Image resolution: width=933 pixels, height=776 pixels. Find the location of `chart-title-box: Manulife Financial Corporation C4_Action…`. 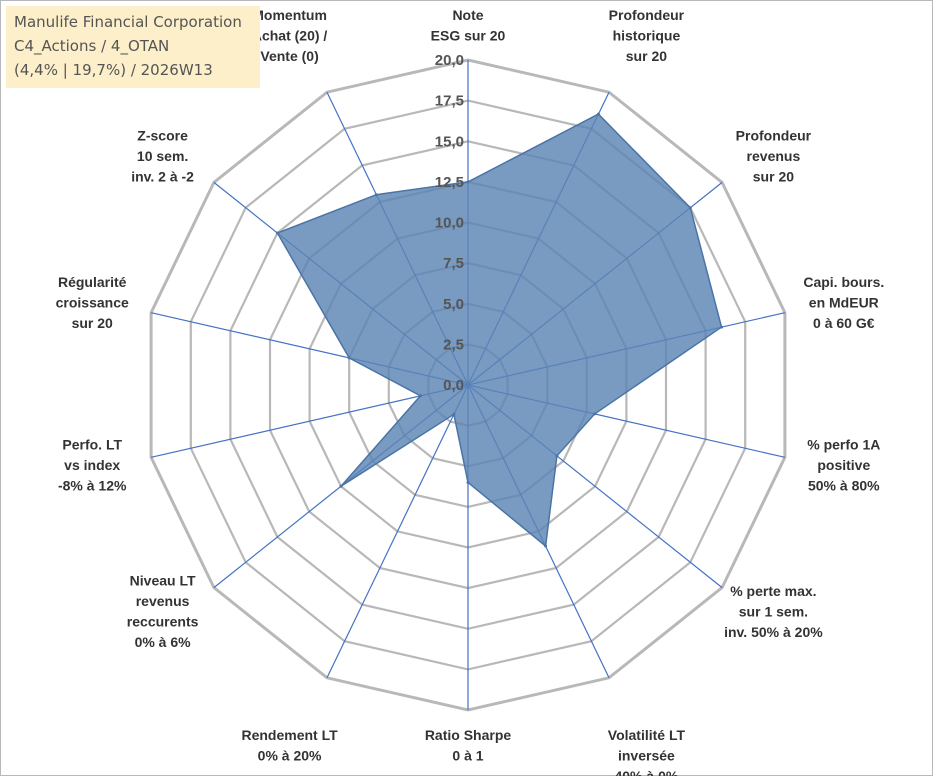

chart-title-box: Manulife Financial Corporation C4_Action… is located at coordinates (133, 47).